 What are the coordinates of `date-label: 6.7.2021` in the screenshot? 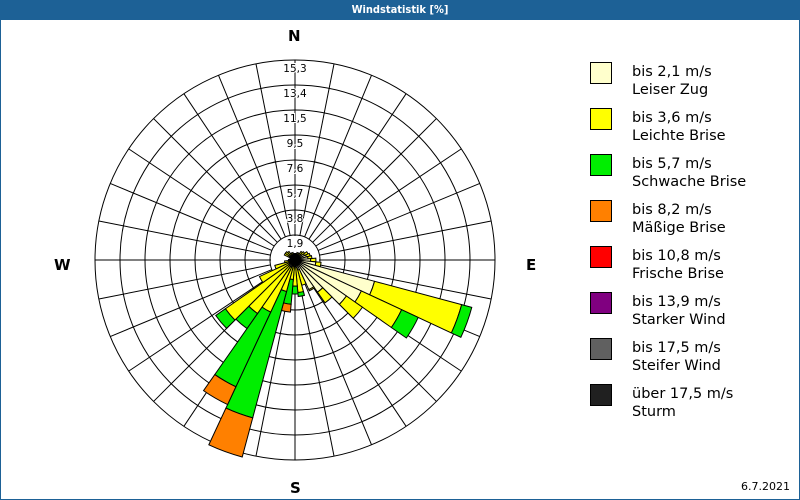 It's located at (765, 486).